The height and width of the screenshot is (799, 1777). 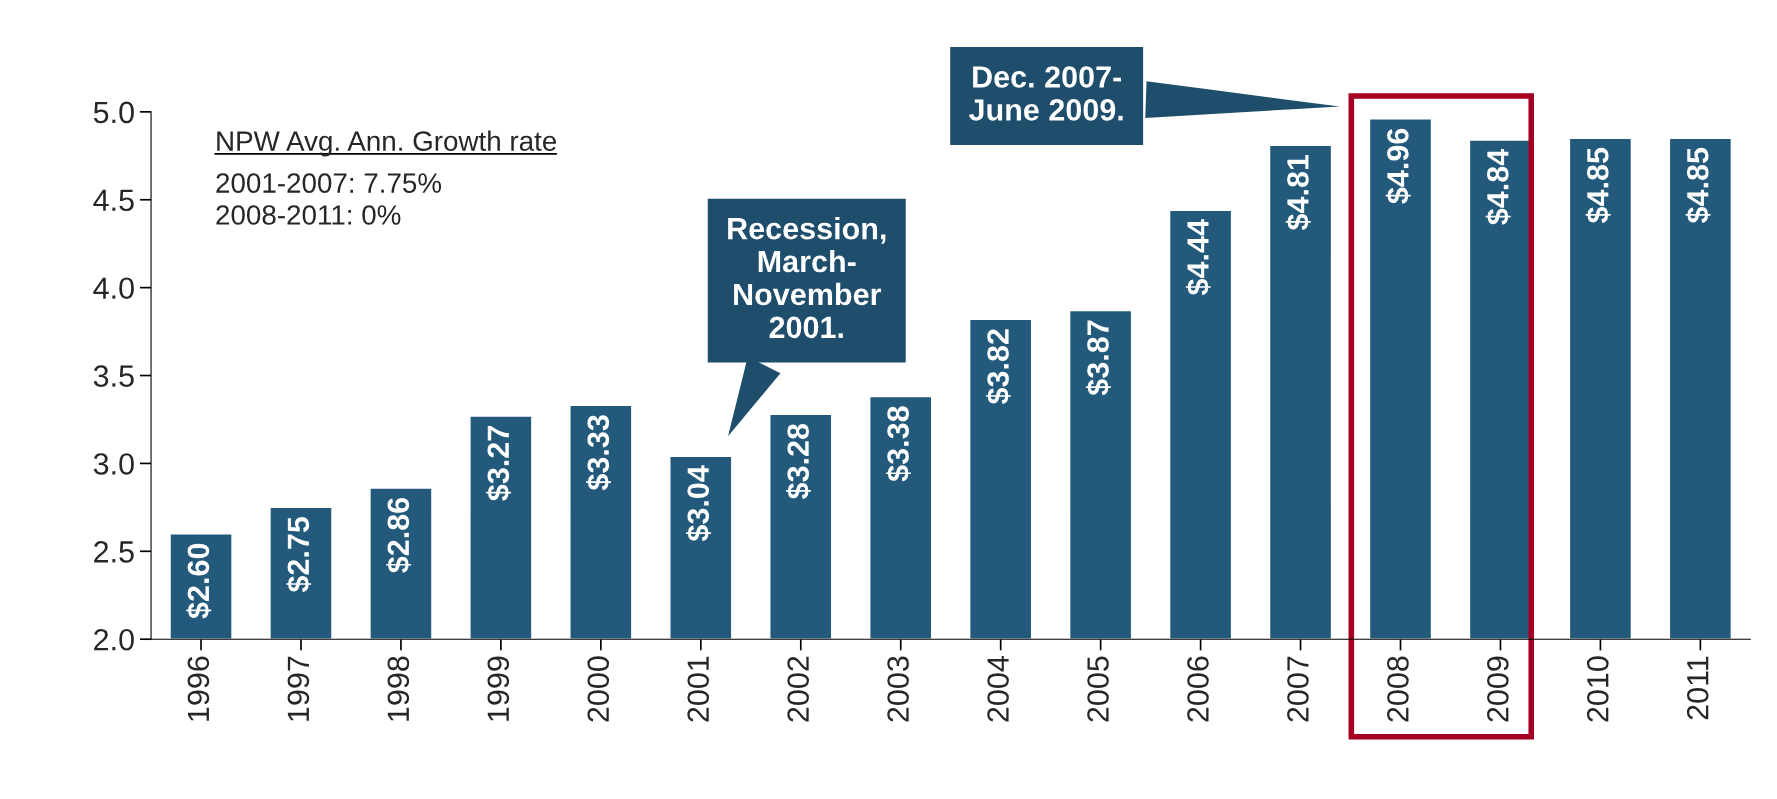 I want to click on x-tick-label: 1996, so click(x=198, y=688).